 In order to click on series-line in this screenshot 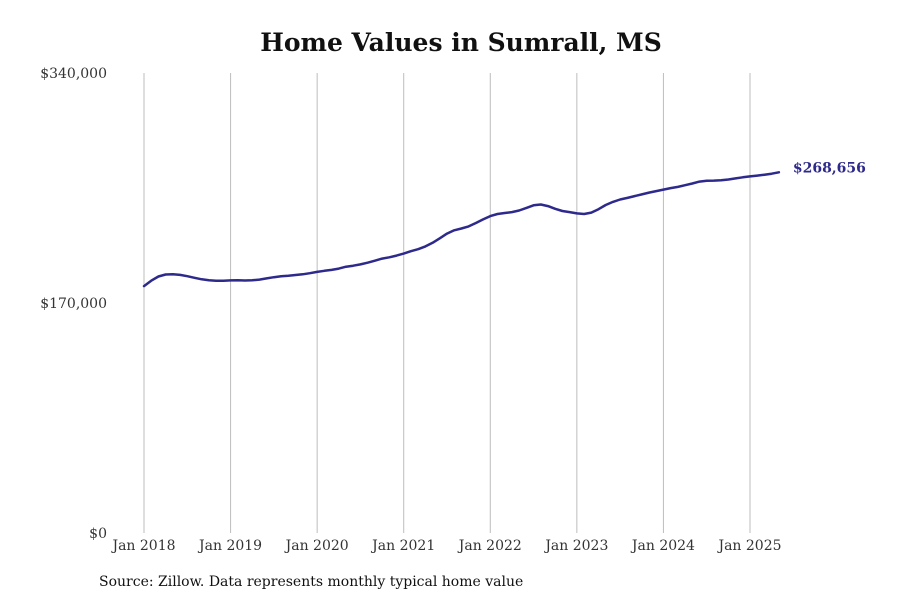, I will do `click(461, 229)`.